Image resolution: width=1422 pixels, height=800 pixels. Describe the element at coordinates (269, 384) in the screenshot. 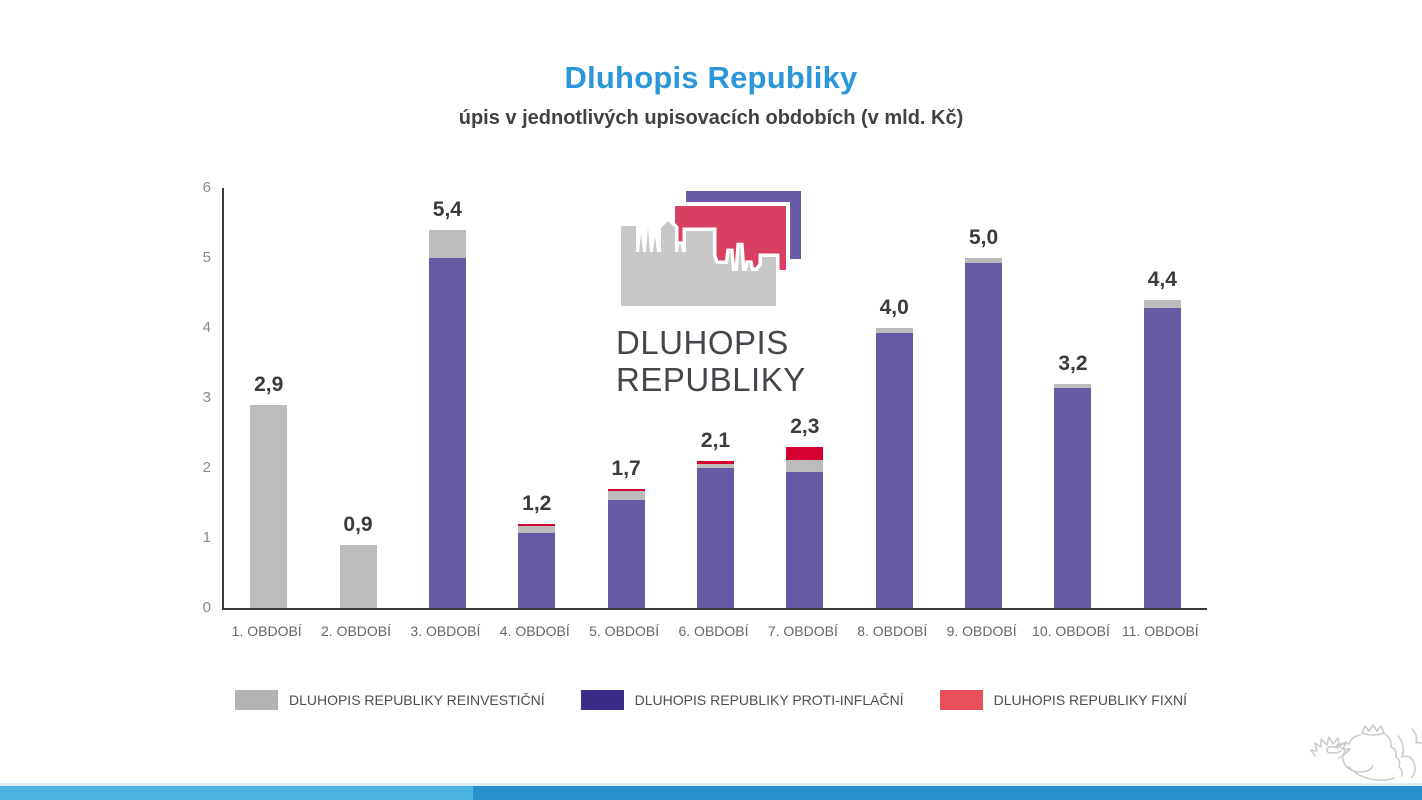

I see `bar-value-label: 2,9` at that location.